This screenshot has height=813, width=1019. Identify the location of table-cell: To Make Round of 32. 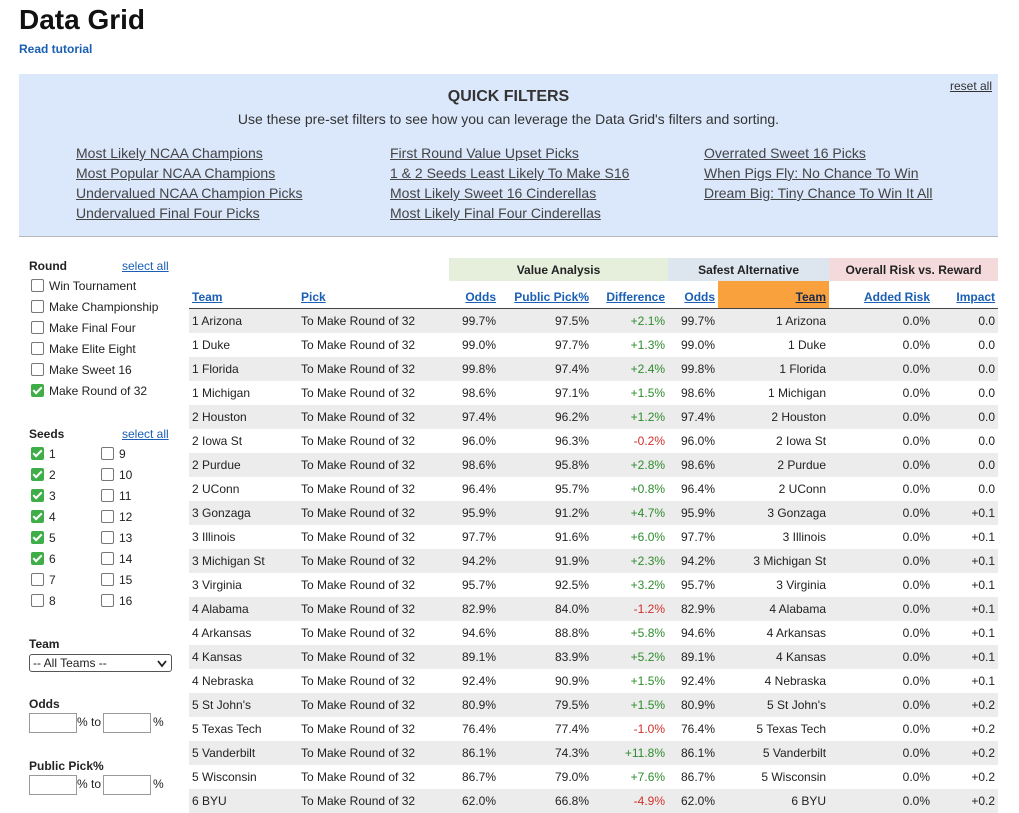
(373, 681).